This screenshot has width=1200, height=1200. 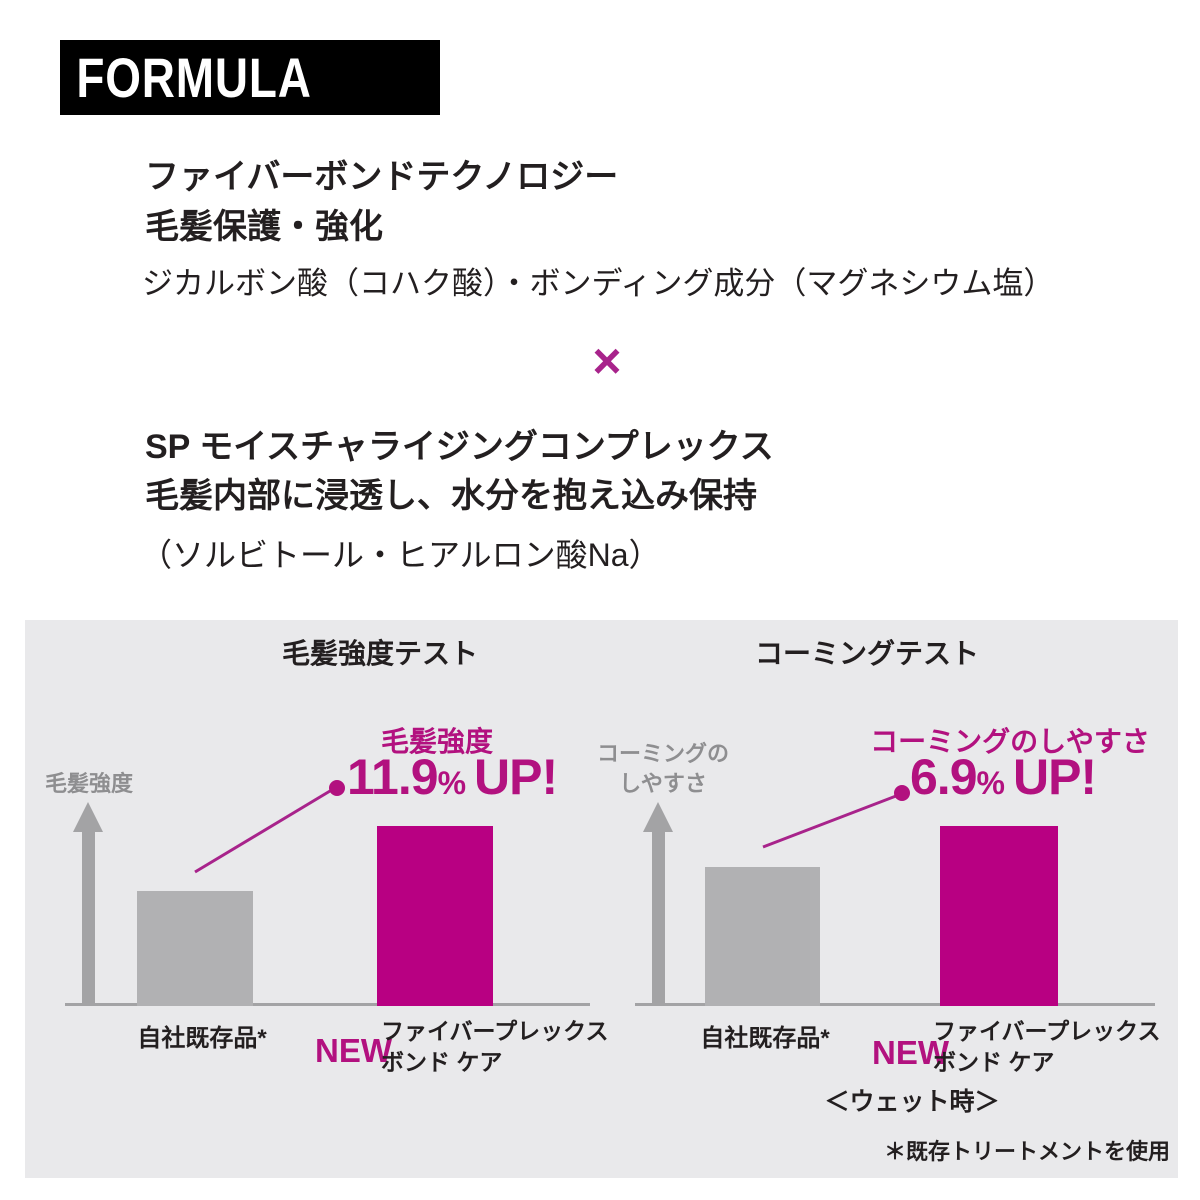 I want to click on left-y-axis-label: 毛髪強度, so click(x=89, y=783).